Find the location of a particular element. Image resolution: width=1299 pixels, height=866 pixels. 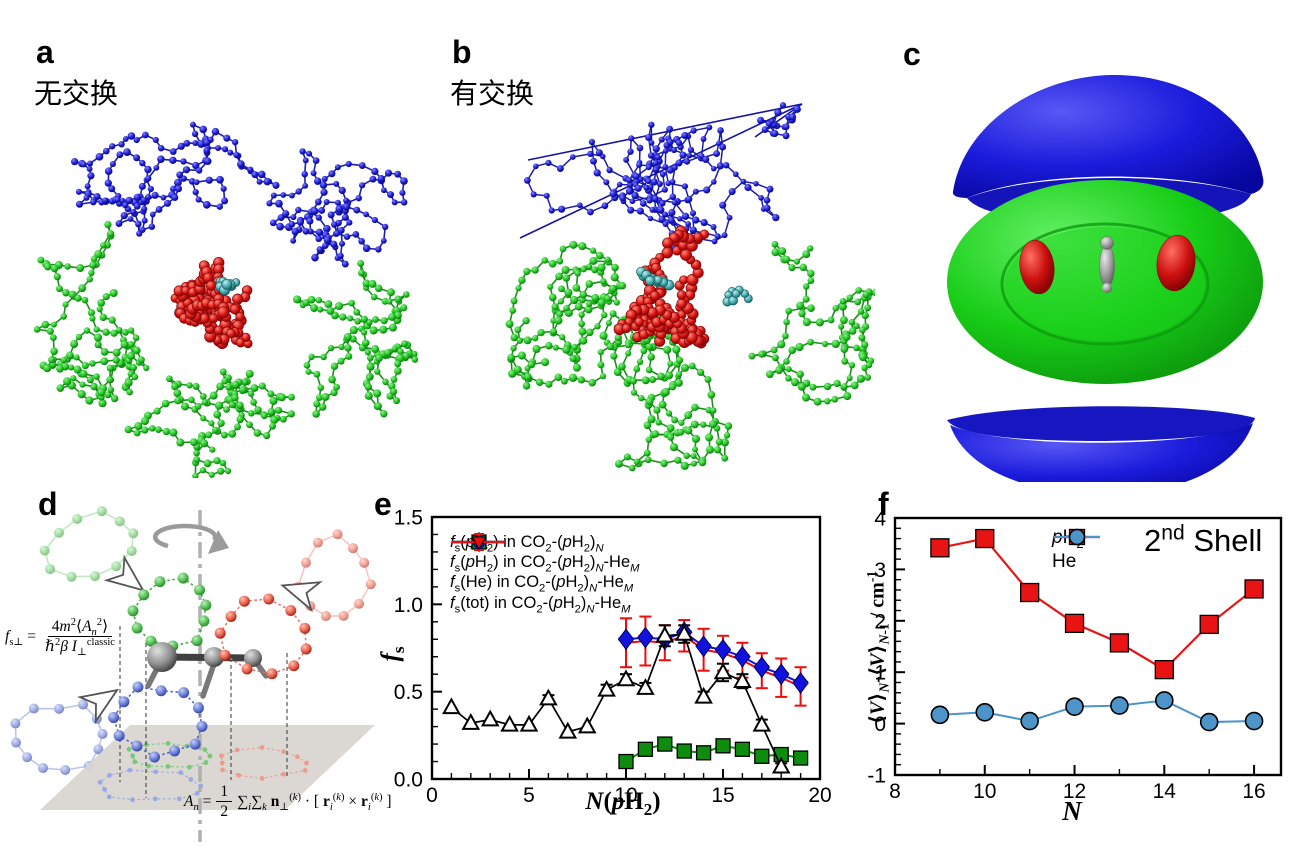

second-shell-annotation: 2nd Shell is located at coordinates (1203, 539).